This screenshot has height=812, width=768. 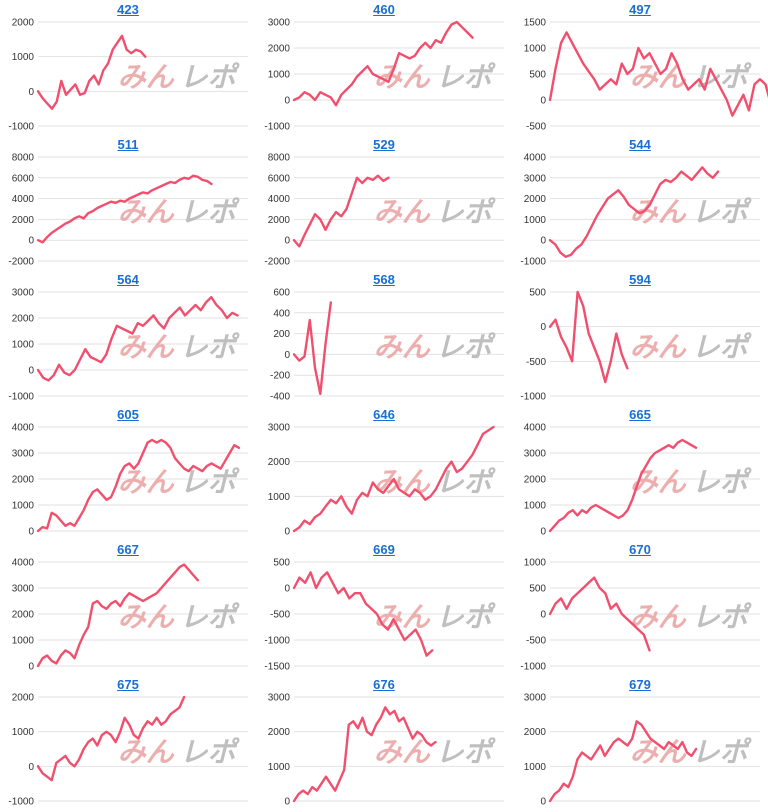 I want to click on chart-panel-511: 511 -2000 0 2000 4000 6000 8000 みん レポ, so click(x=128, y=204).